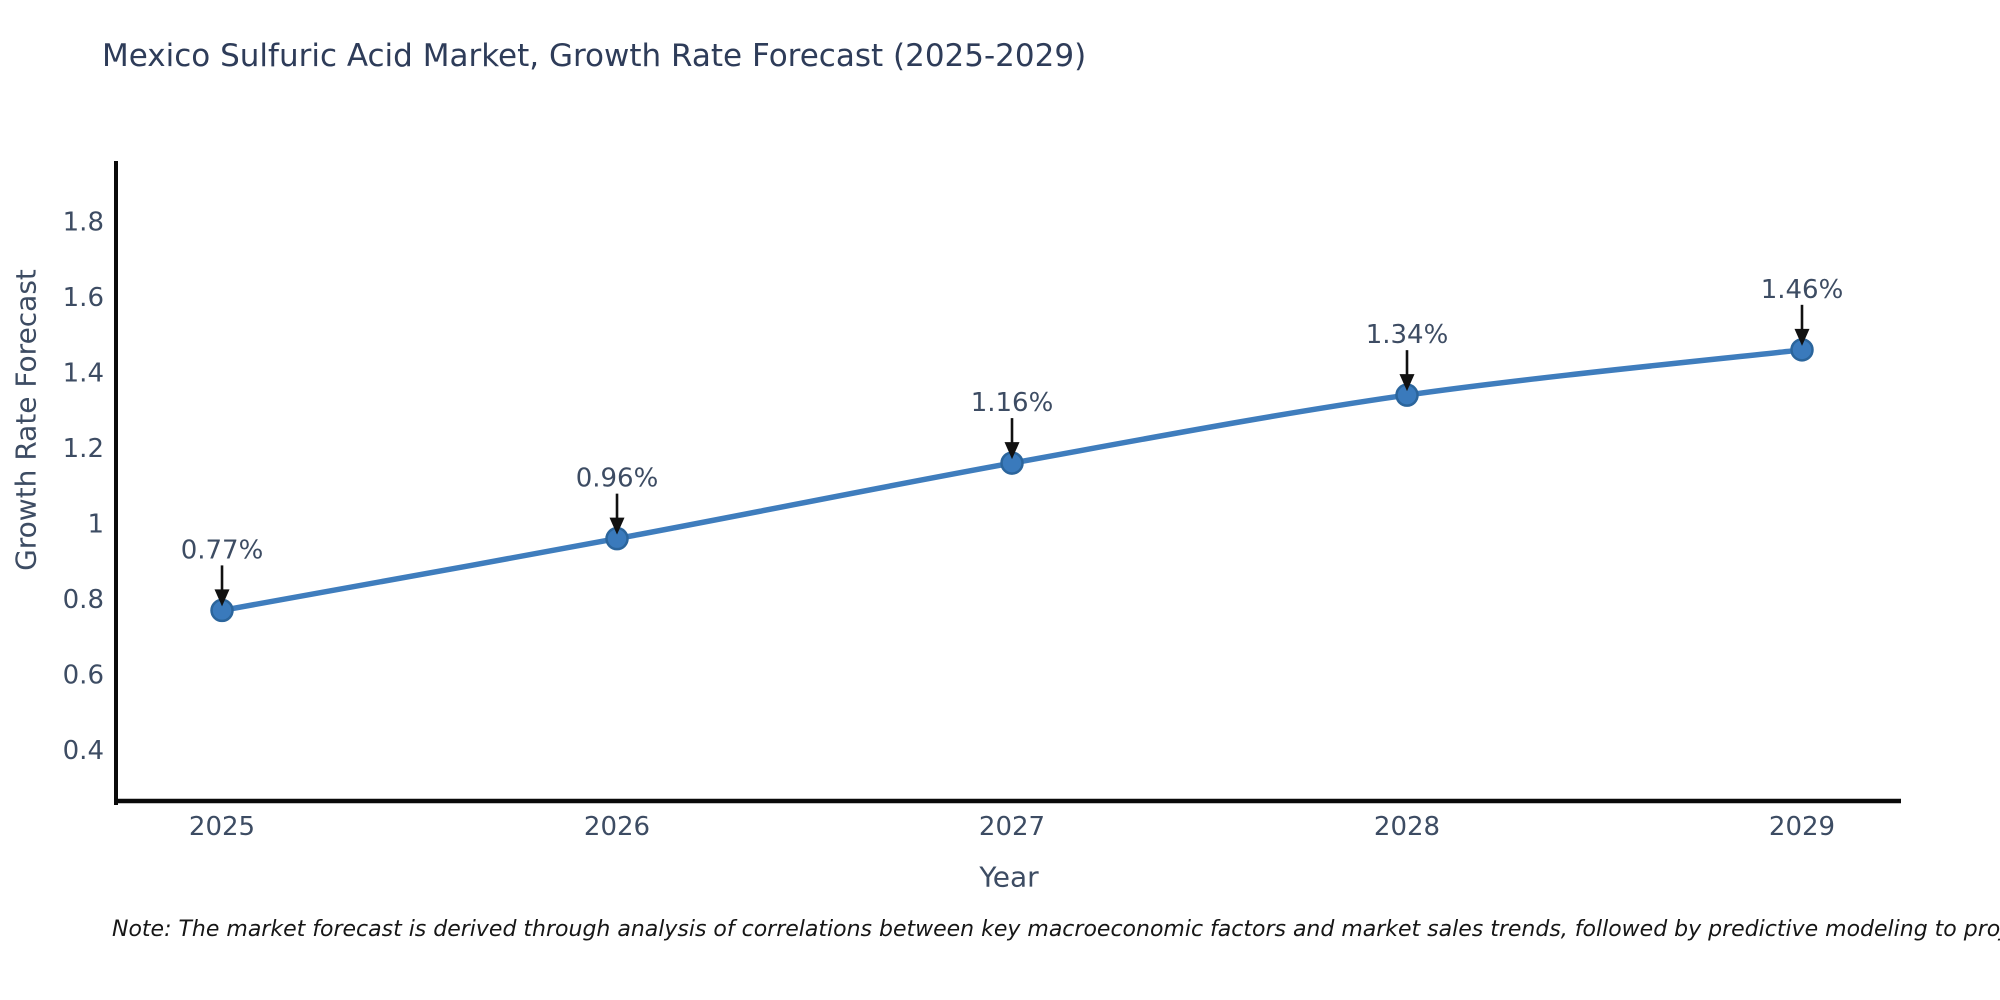 The height and width of the screenshot is (1000, 2000). What do you see at coordinates (83, 449) in the screenshot?
I see `y-tick-label: 1.2` at bounding box center [83, 449].